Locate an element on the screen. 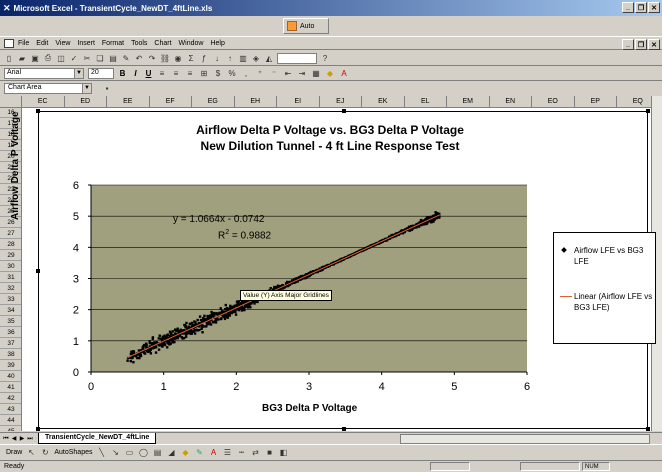 The height and width of the screenshot is (472, 662). row-header-cell: 41 is located at coordinates (10, 388).